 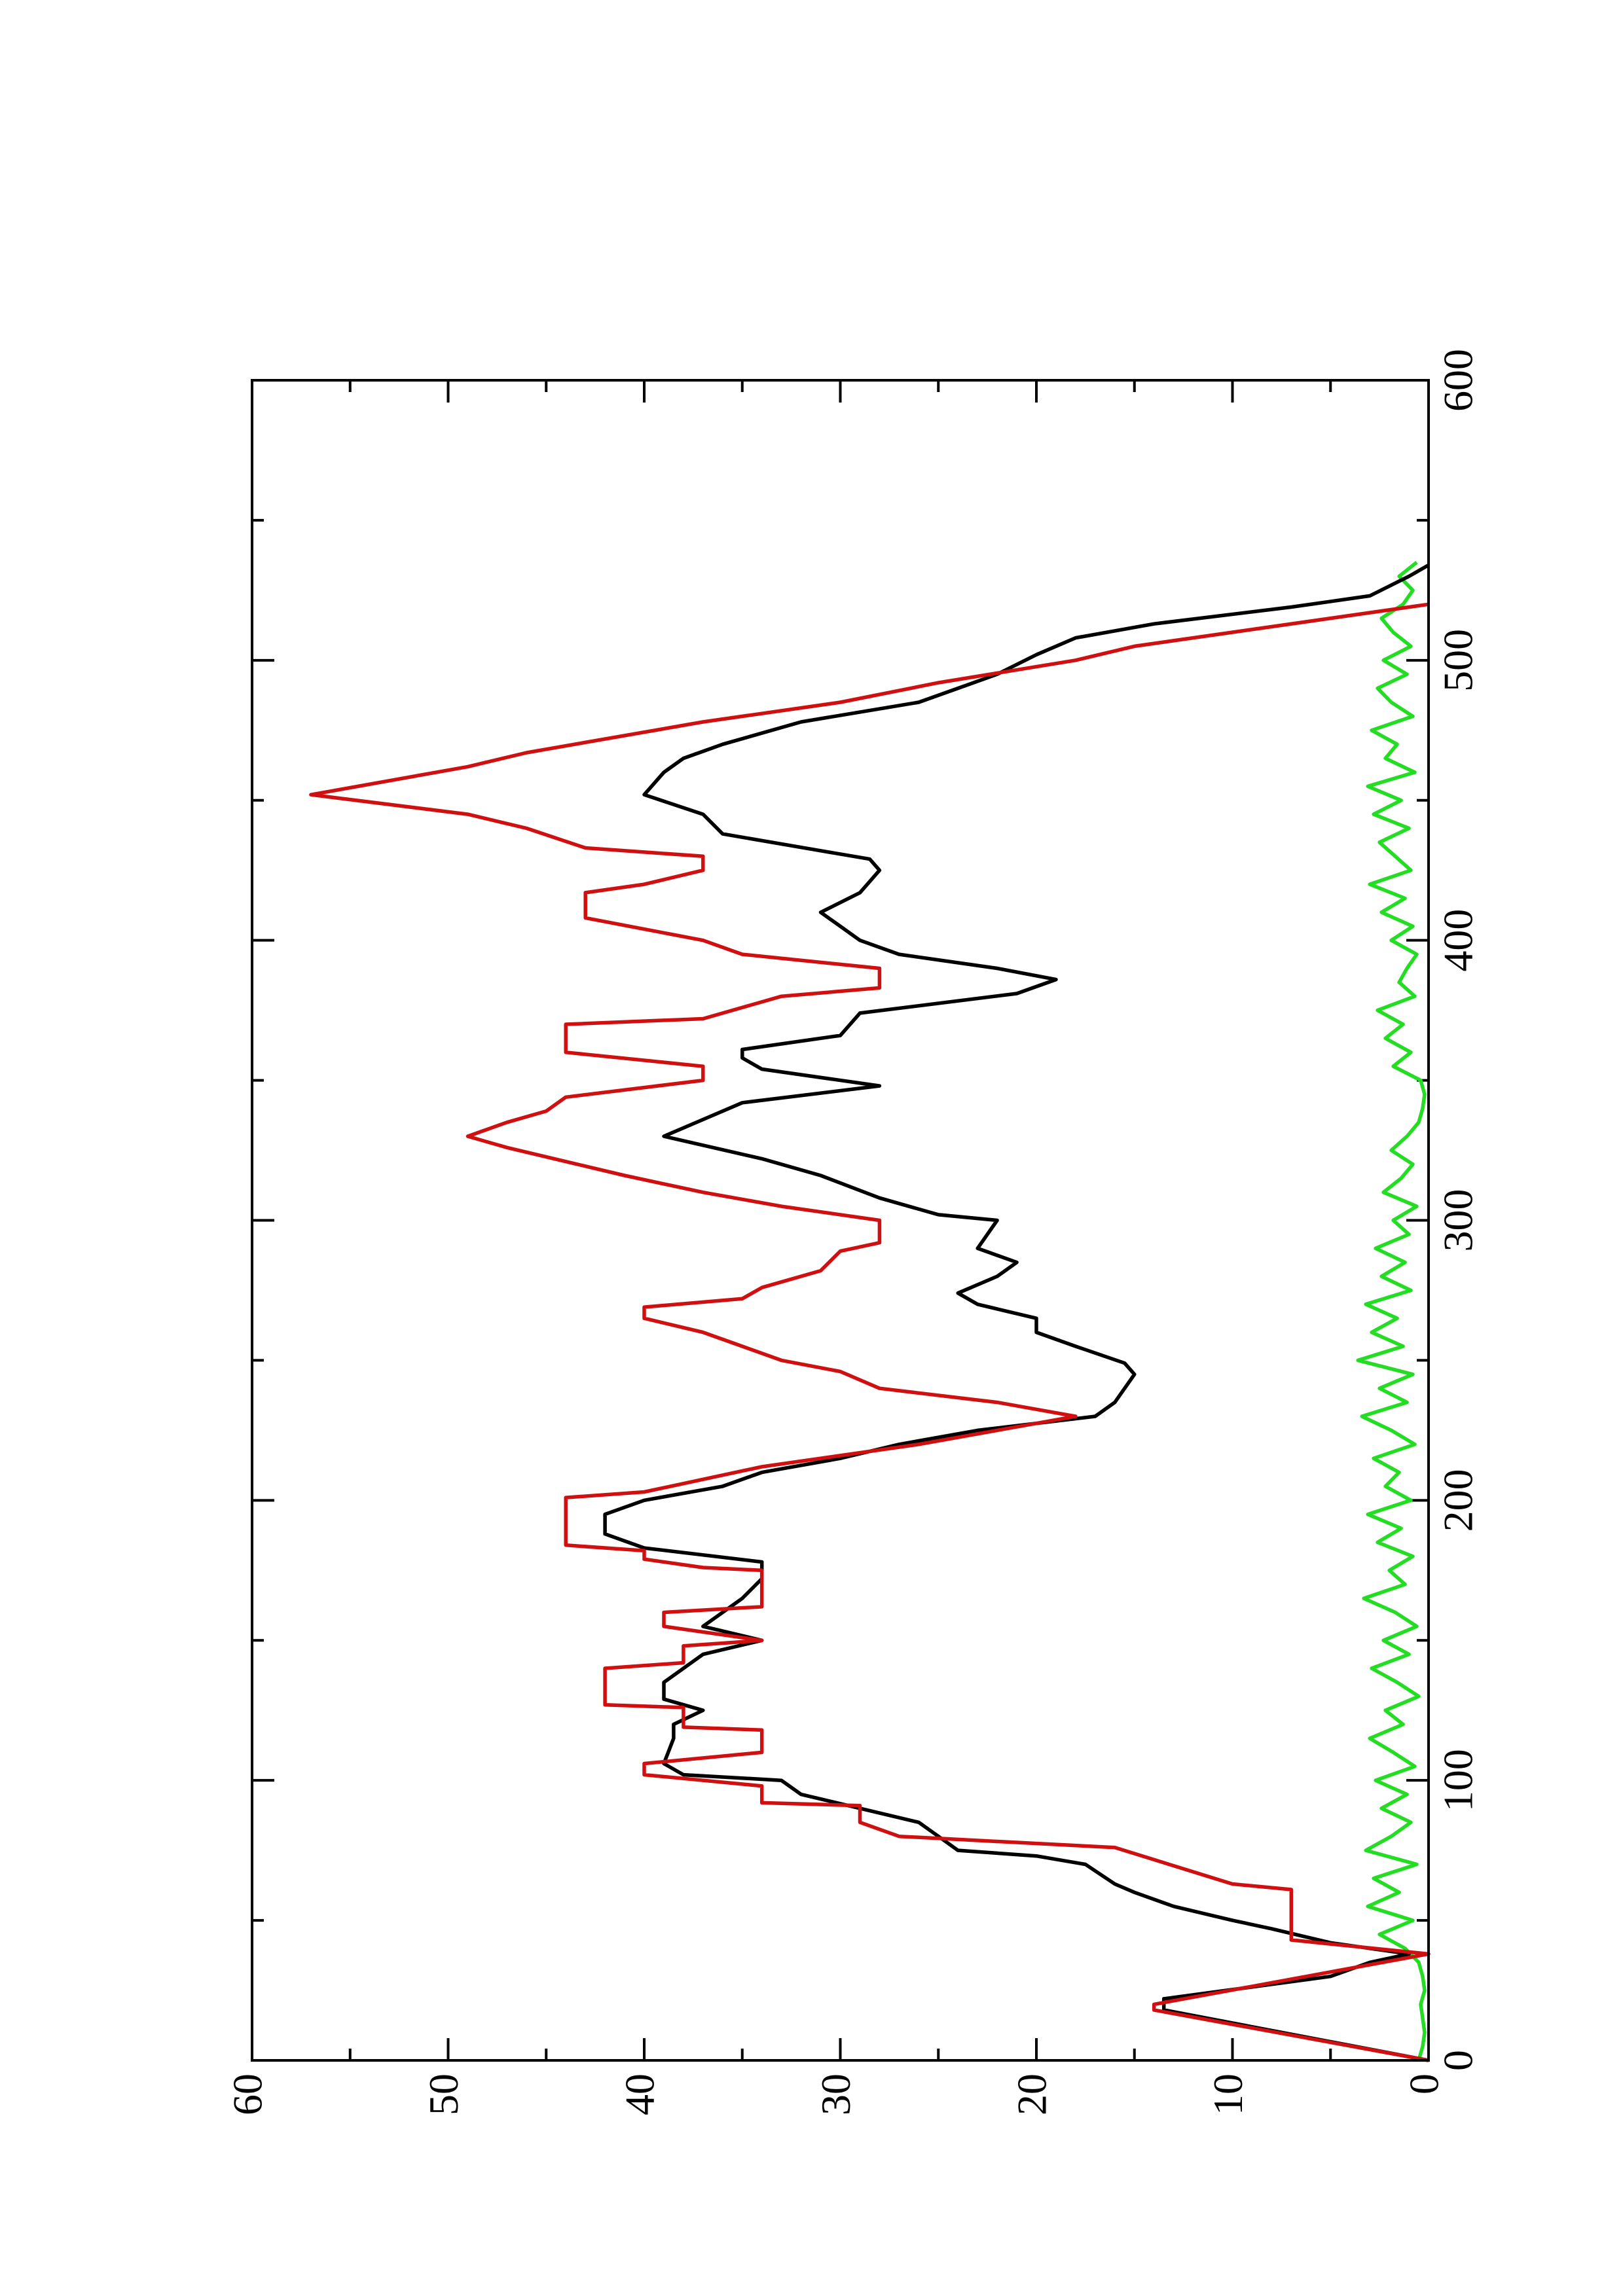 What do you see at coordinates (1458, 380) in the screenshot?
I see `x-tick-label: 600` at bounding box center [1458, 380].